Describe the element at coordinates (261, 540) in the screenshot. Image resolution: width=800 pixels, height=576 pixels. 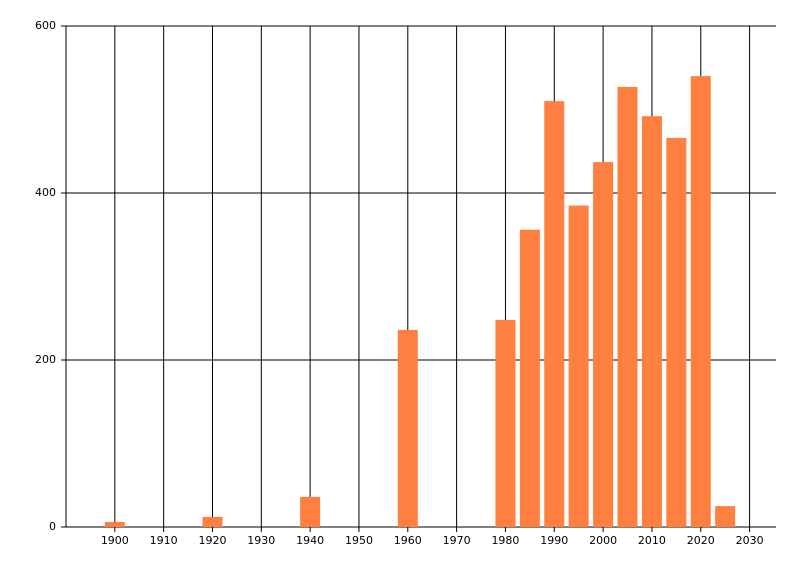
I see `x-tick-label: 1930` at that location.